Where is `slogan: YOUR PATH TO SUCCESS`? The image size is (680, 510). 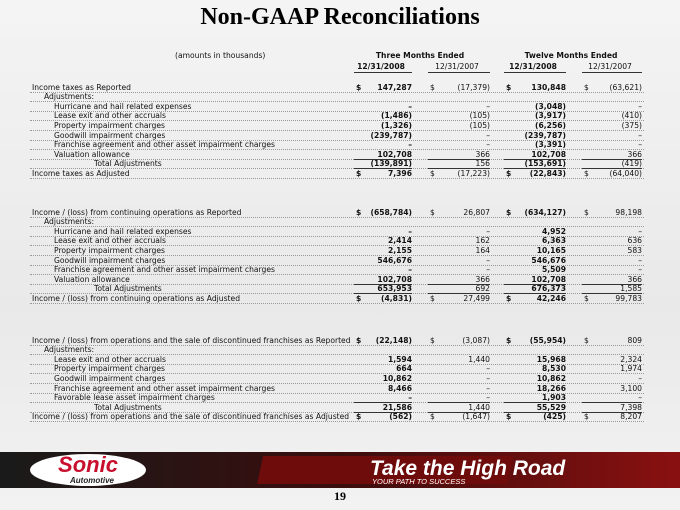
slogan: YOUR PATH TO SUCCESS is located at coordinates (418, 481).